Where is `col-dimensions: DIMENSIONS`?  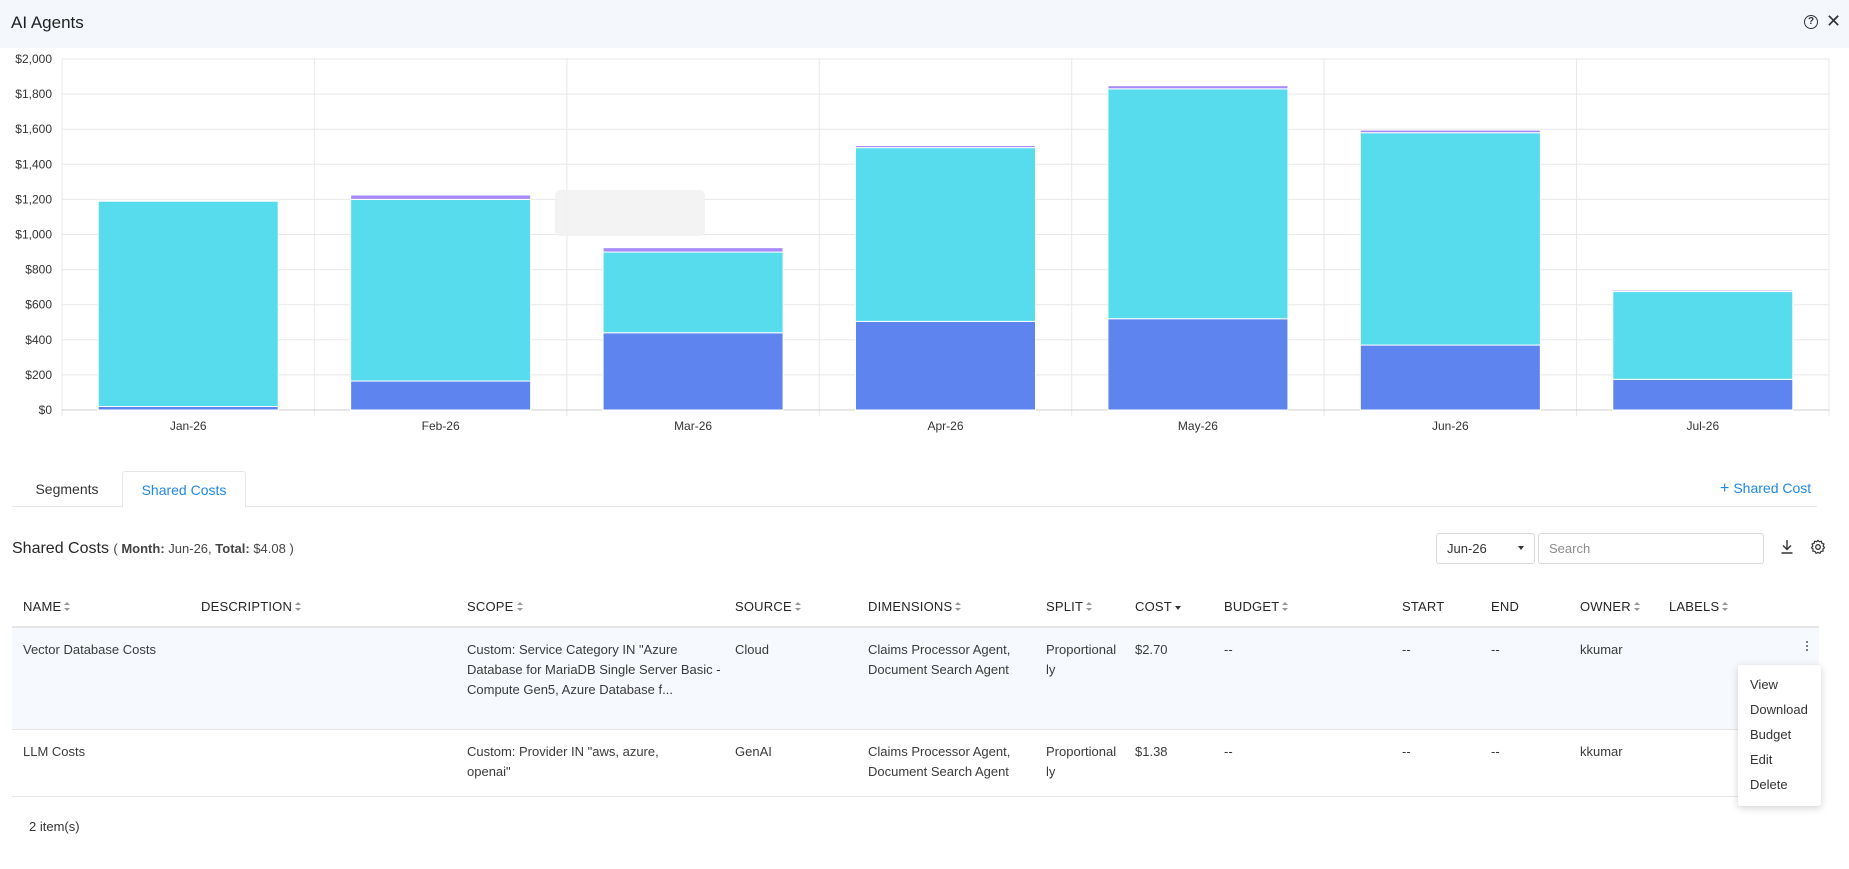 col-dimensions: DIMENSIONS is located at coordinates (915, 606).